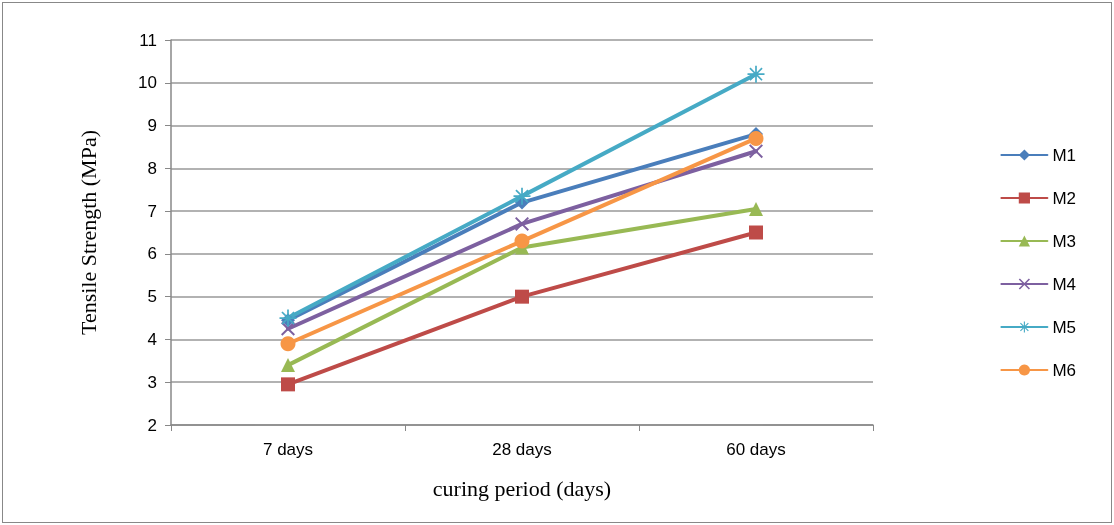 The width and height of the screenshot is (1114, 525). What do you see at coordinates (152, 339) in the screenshot?
I see `y-tick-label: 4` at bounding box center [152, 339].